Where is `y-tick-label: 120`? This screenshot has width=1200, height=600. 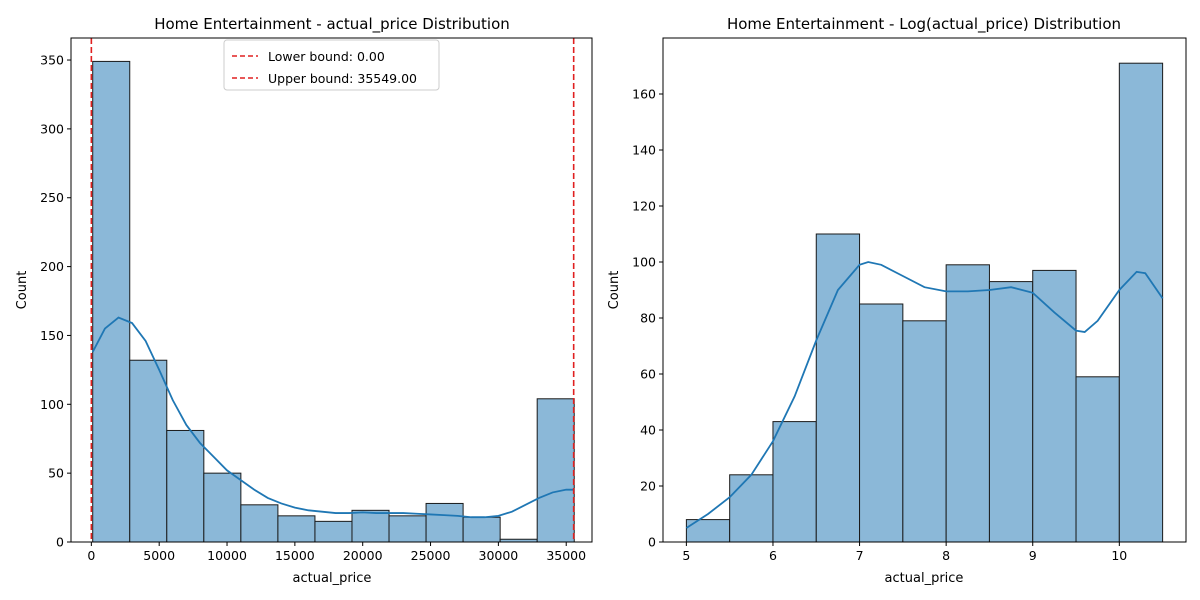 y-tick-label: 120 is located at coordinates (644, 206).